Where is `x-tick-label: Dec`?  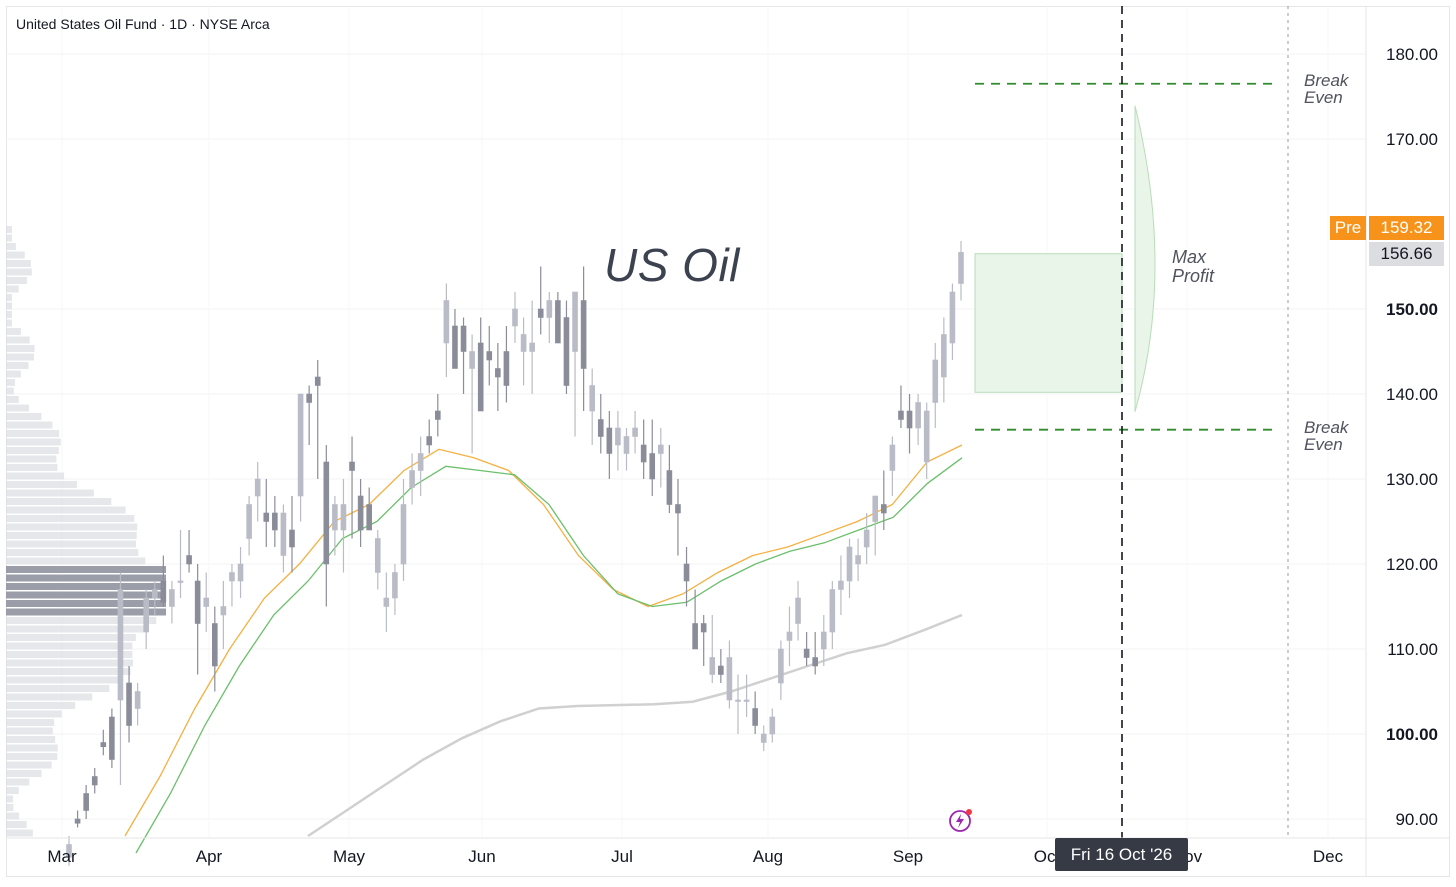 x-tick-label: Dec is located at coordinates (1328, 856).